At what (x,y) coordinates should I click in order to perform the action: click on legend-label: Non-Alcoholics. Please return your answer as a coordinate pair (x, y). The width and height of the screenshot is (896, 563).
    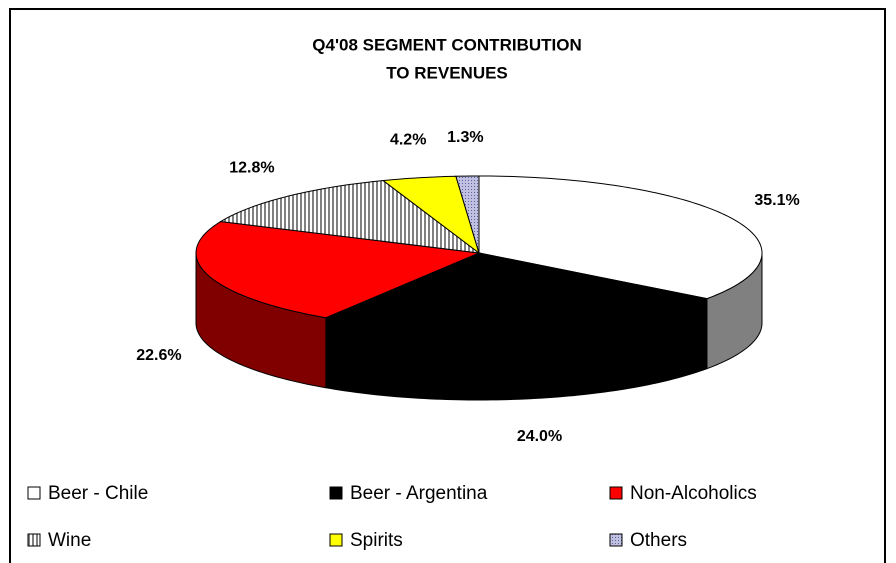
    Looking at the image, I should click on (693, 493).